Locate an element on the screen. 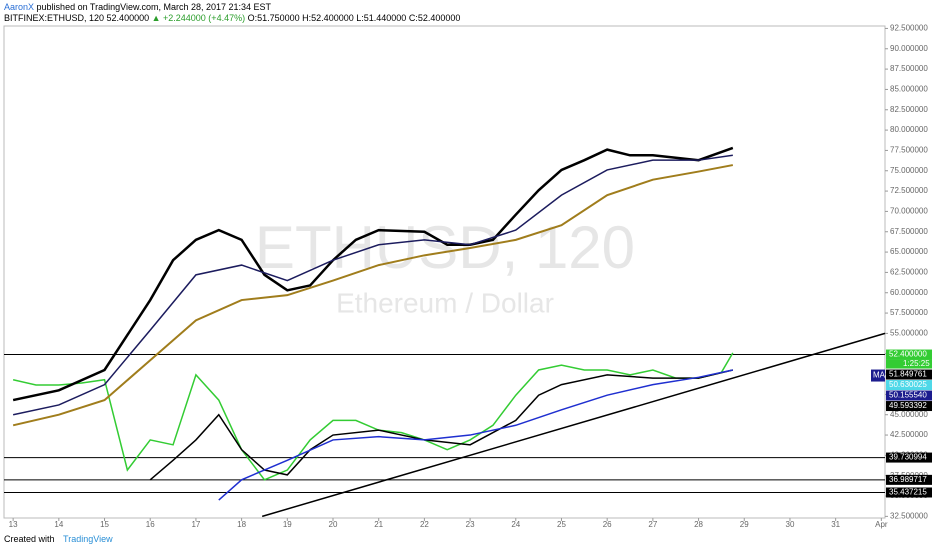  x-tick-label: 26 is located at coordinates (607, 524).